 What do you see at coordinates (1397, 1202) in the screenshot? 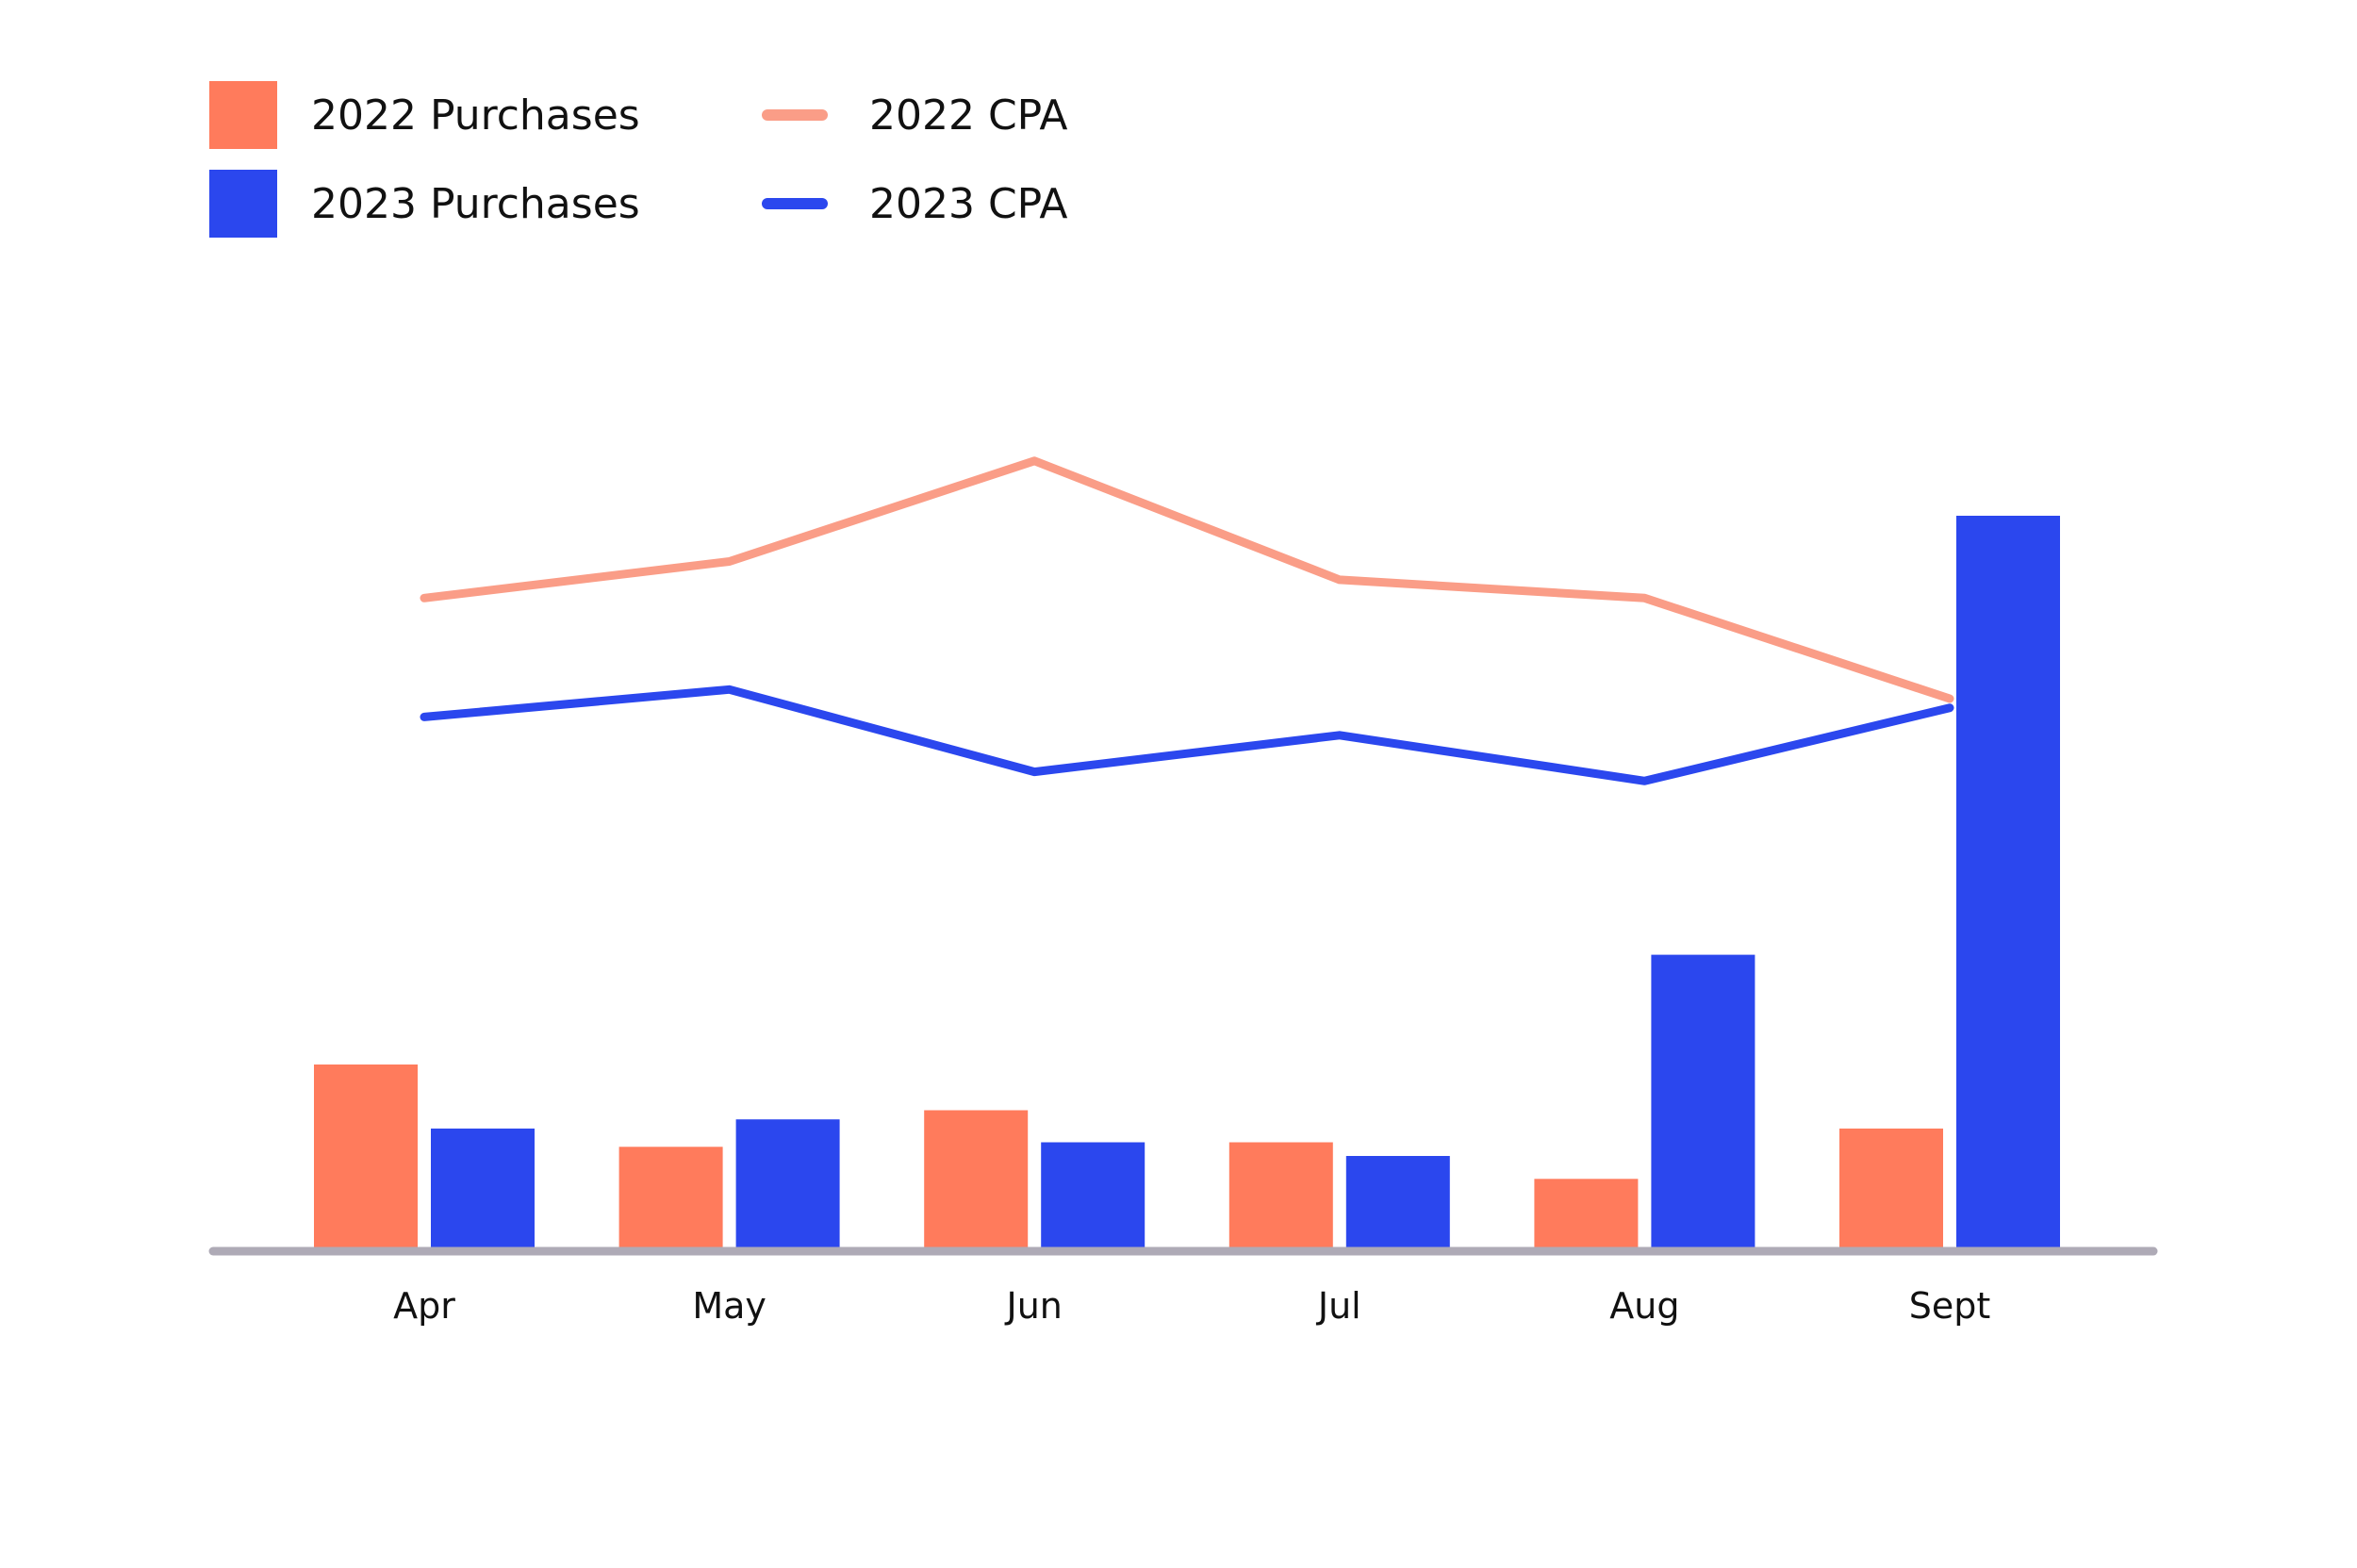
I see `bar-2023-purchases-jul` at bounding box center [1397, 1202].